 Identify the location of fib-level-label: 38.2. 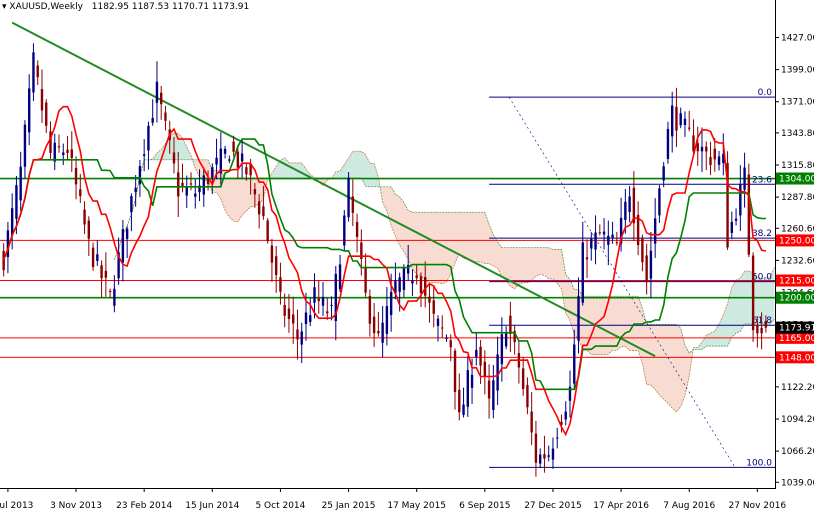
(762, 234).